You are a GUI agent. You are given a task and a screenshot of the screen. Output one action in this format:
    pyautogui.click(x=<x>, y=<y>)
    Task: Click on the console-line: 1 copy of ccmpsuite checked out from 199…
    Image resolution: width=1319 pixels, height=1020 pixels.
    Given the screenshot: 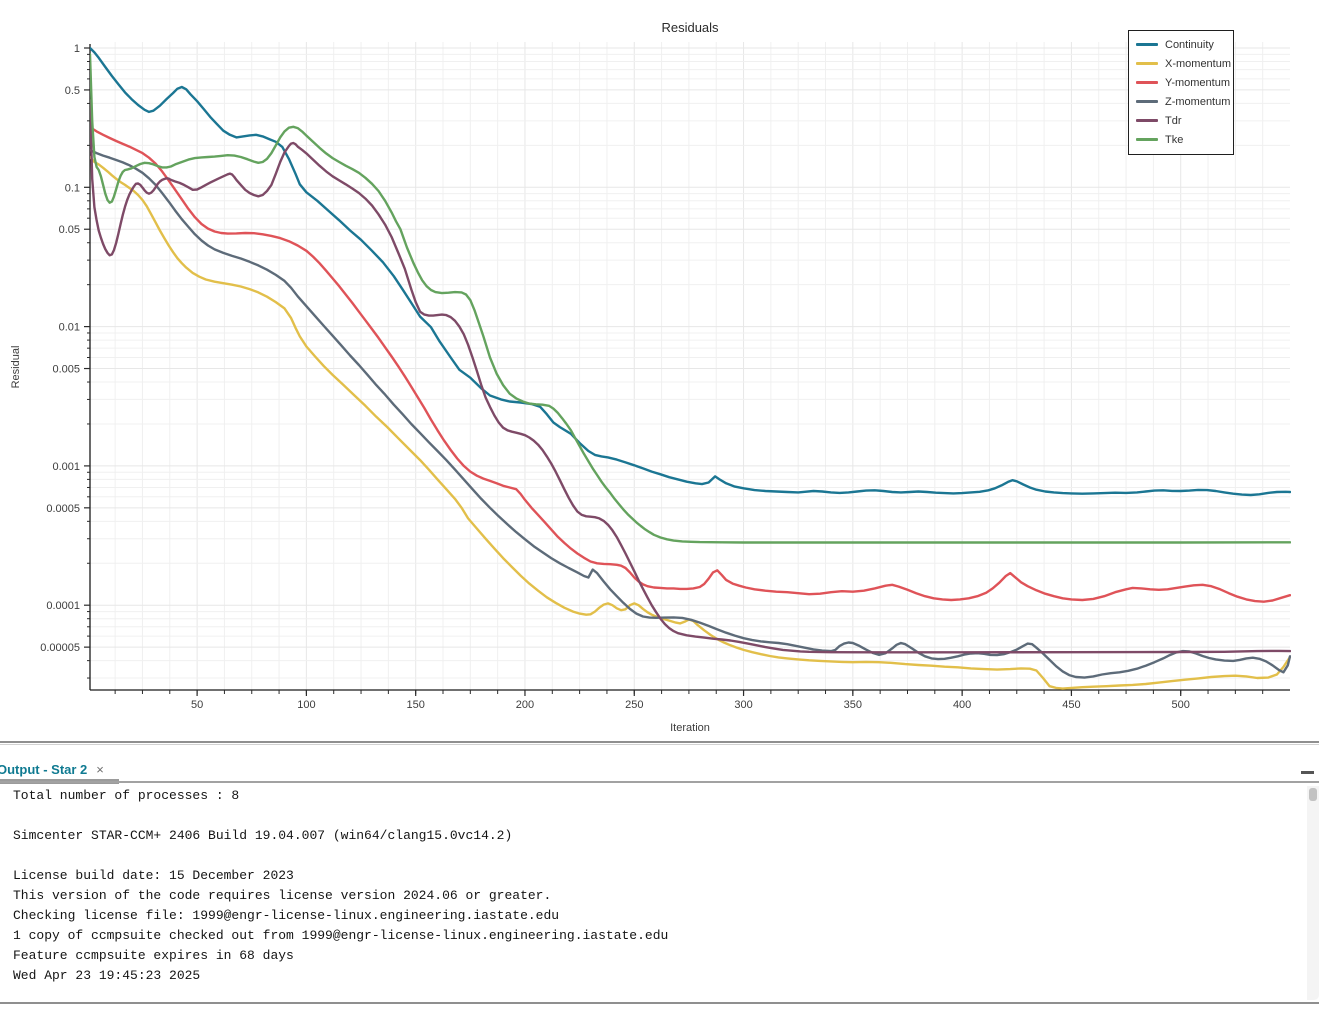 What is the action you would take?
    pyautogui.click(x=341, y=935)
    